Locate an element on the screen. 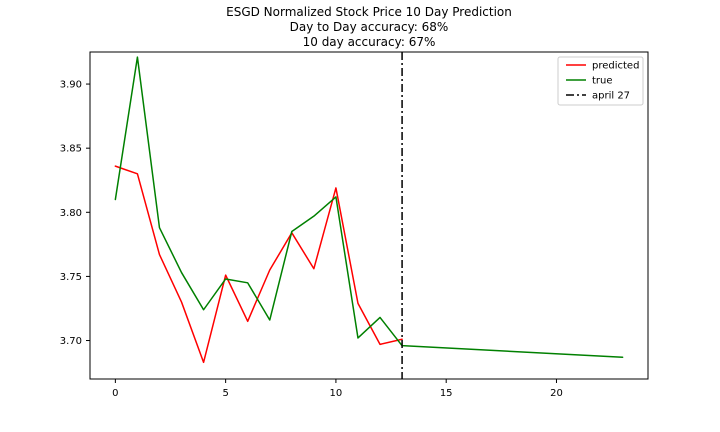 The height and width of the screenshot is (432, 720). y-tick-label-3.80: 3.80 is located at coordinates (71, 213).